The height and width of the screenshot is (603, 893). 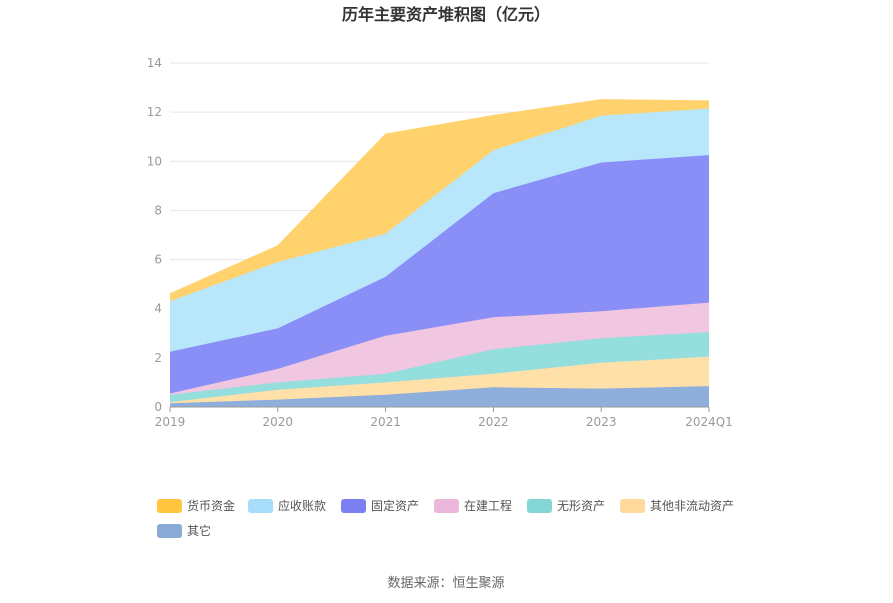 I want to click on x-tick-label: 2024Q1, so click(x=709, y=422).